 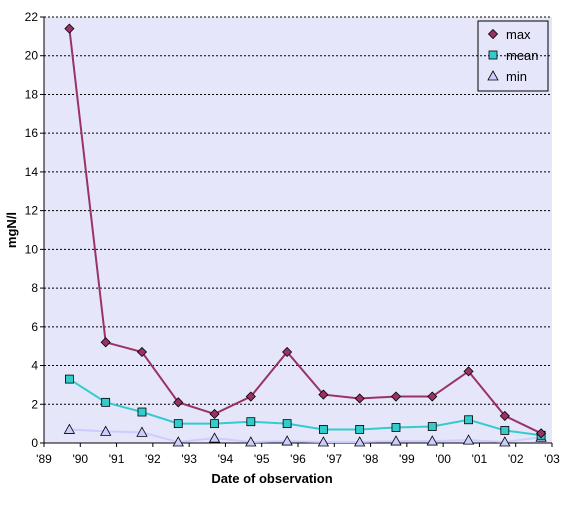 I want to click on legend-box, so click(x=513, y=56).